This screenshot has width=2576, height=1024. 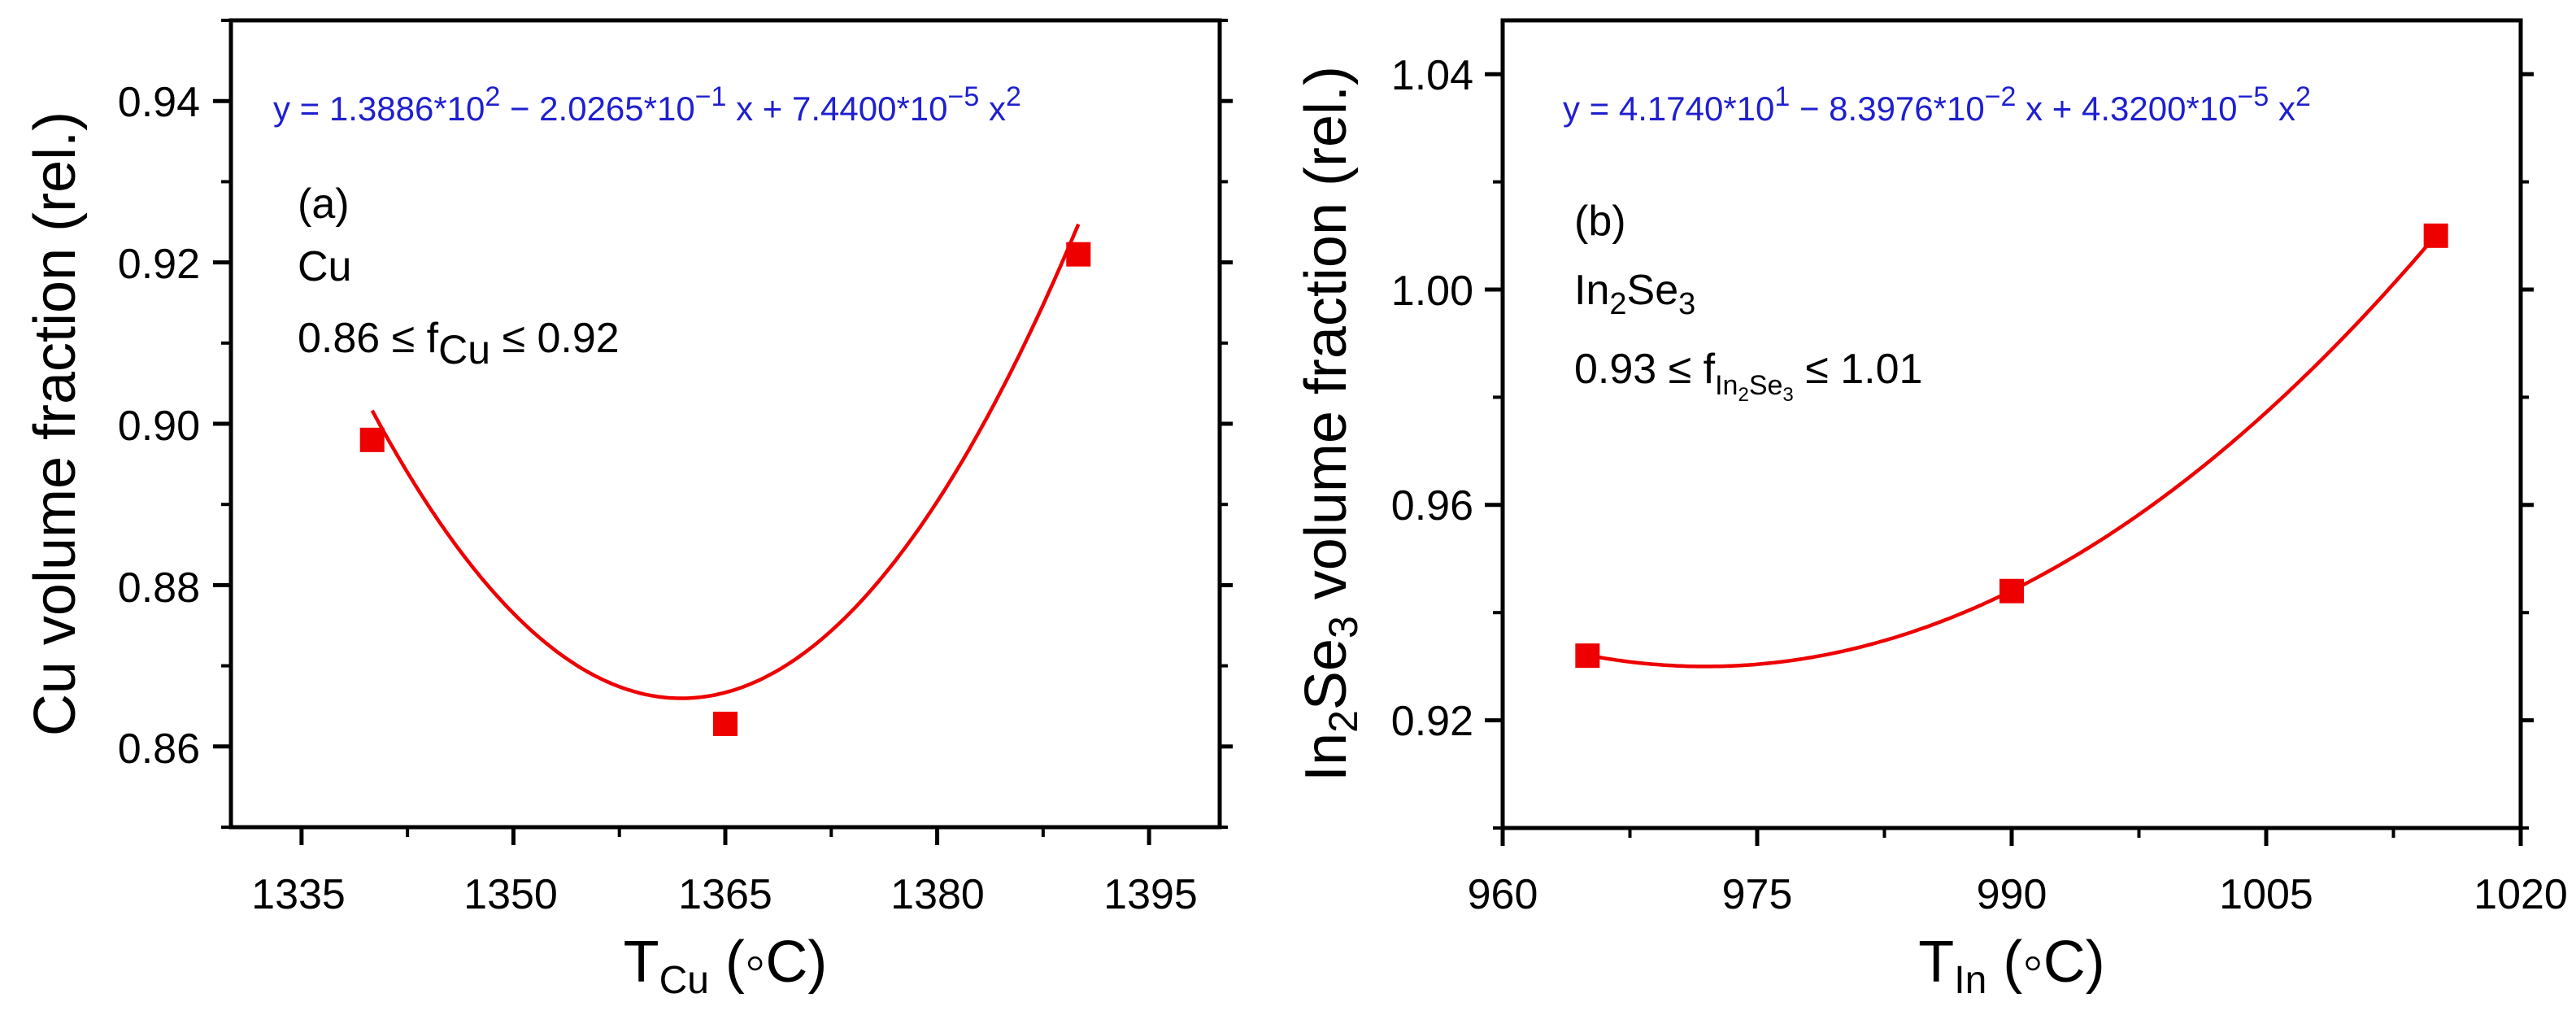 What do you see at coordinates (938, 894) in the screenshot?
I see `x-tick-label: 1380` at bounding box center [938, 894].